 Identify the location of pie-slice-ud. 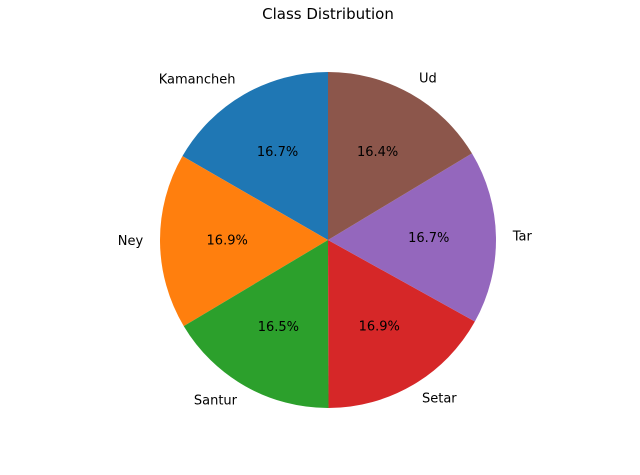
(400, 156).